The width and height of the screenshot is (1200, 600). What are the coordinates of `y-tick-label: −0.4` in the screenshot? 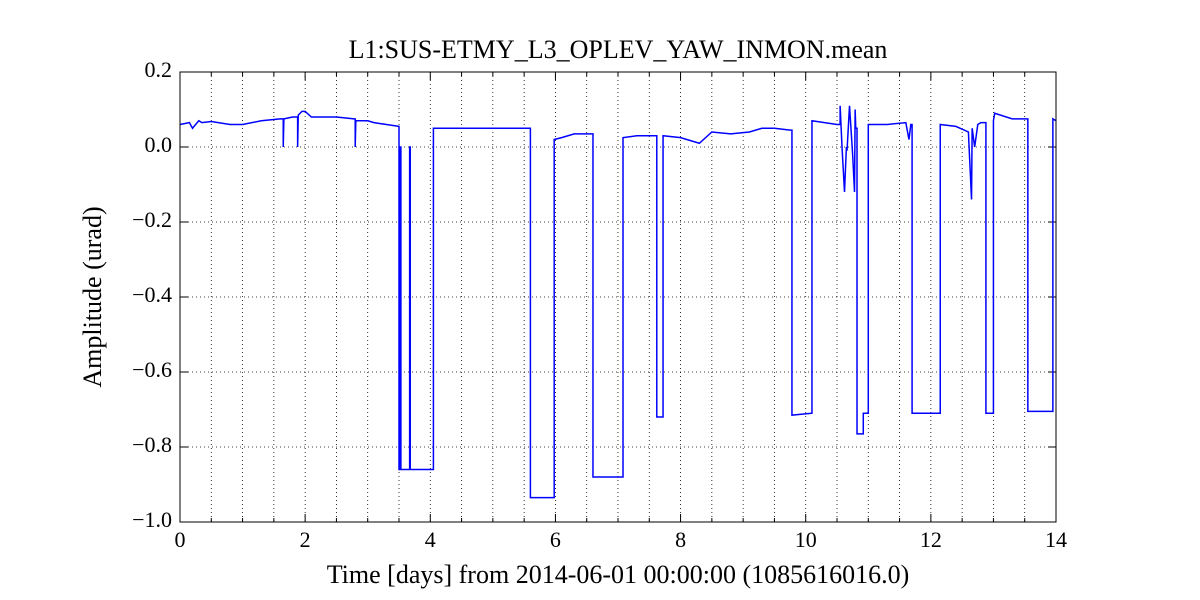 It's located at (152, 294).